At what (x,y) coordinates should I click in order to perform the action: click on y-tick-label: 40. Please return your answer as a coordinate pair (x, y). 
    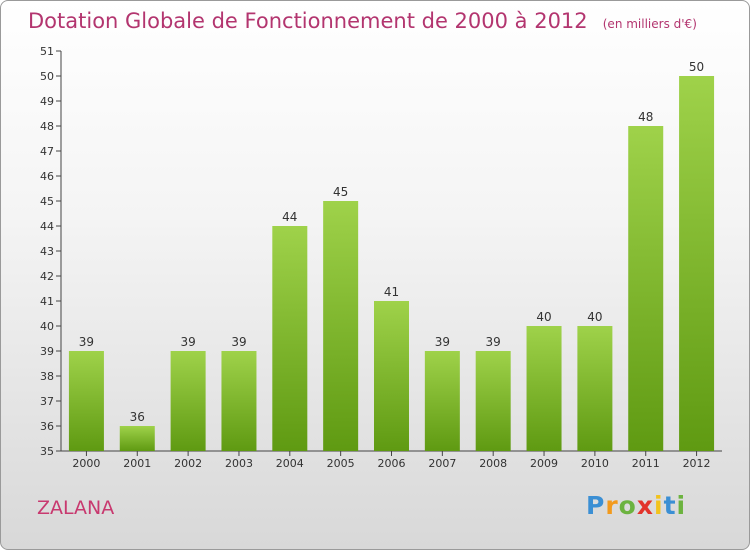
    Looking at the image, I should click on (47, 326).